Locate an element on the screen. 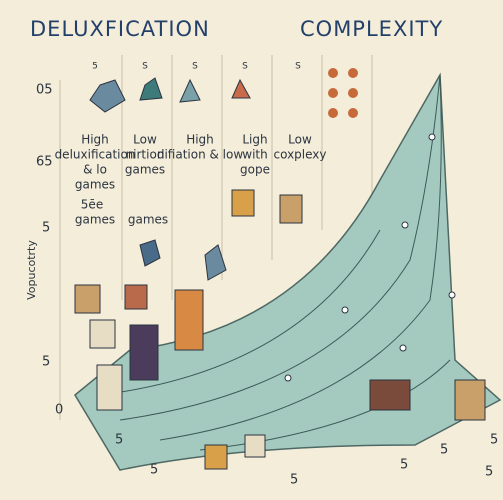 Image resolution: width=503 pixels, height=500 pixels. row-label: 5ēe is located at coordinates (92, 205).